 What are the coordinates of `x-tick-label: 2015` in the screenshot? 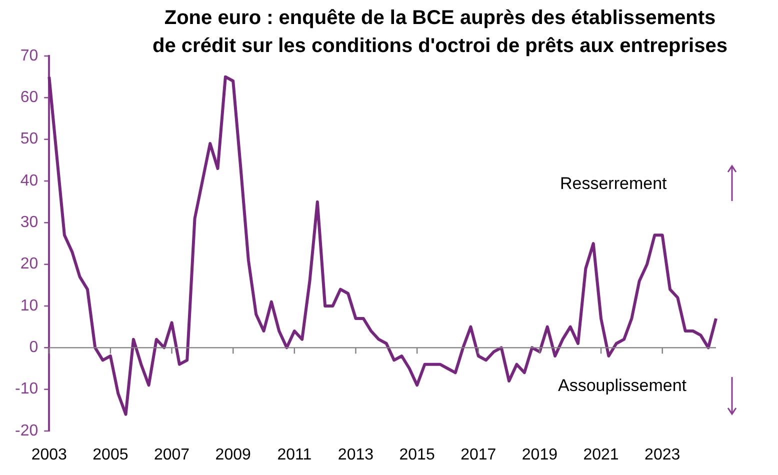 It's located at (417, 455).